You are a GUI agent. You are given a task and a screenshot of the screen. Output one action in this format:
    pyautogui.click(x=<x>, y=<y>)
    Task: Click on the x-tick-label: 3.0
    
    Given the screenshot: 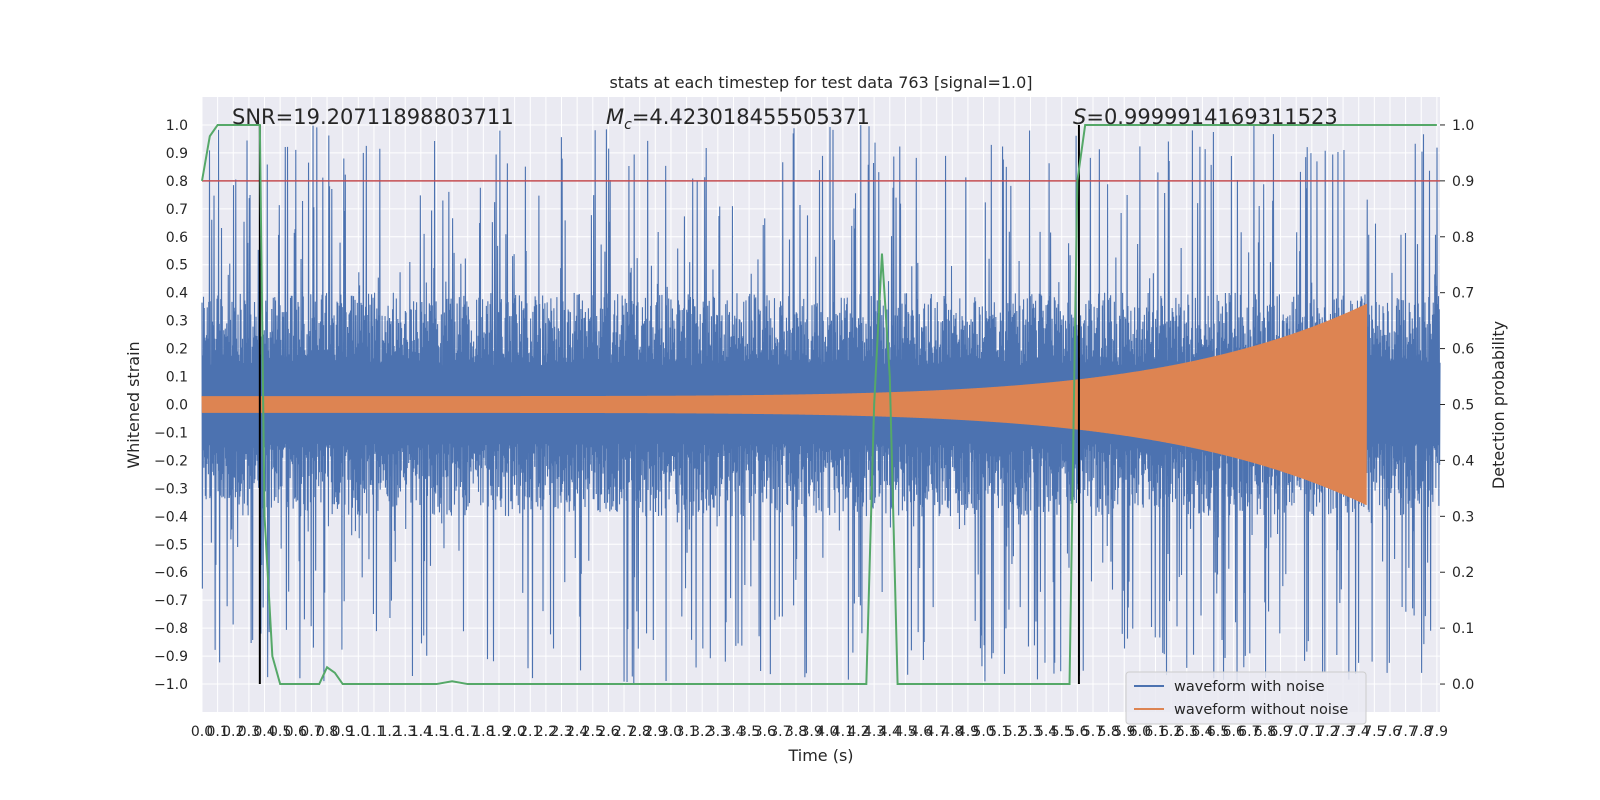 What is the action you would take?
    pyautogui.click(x=671, y=732)
    